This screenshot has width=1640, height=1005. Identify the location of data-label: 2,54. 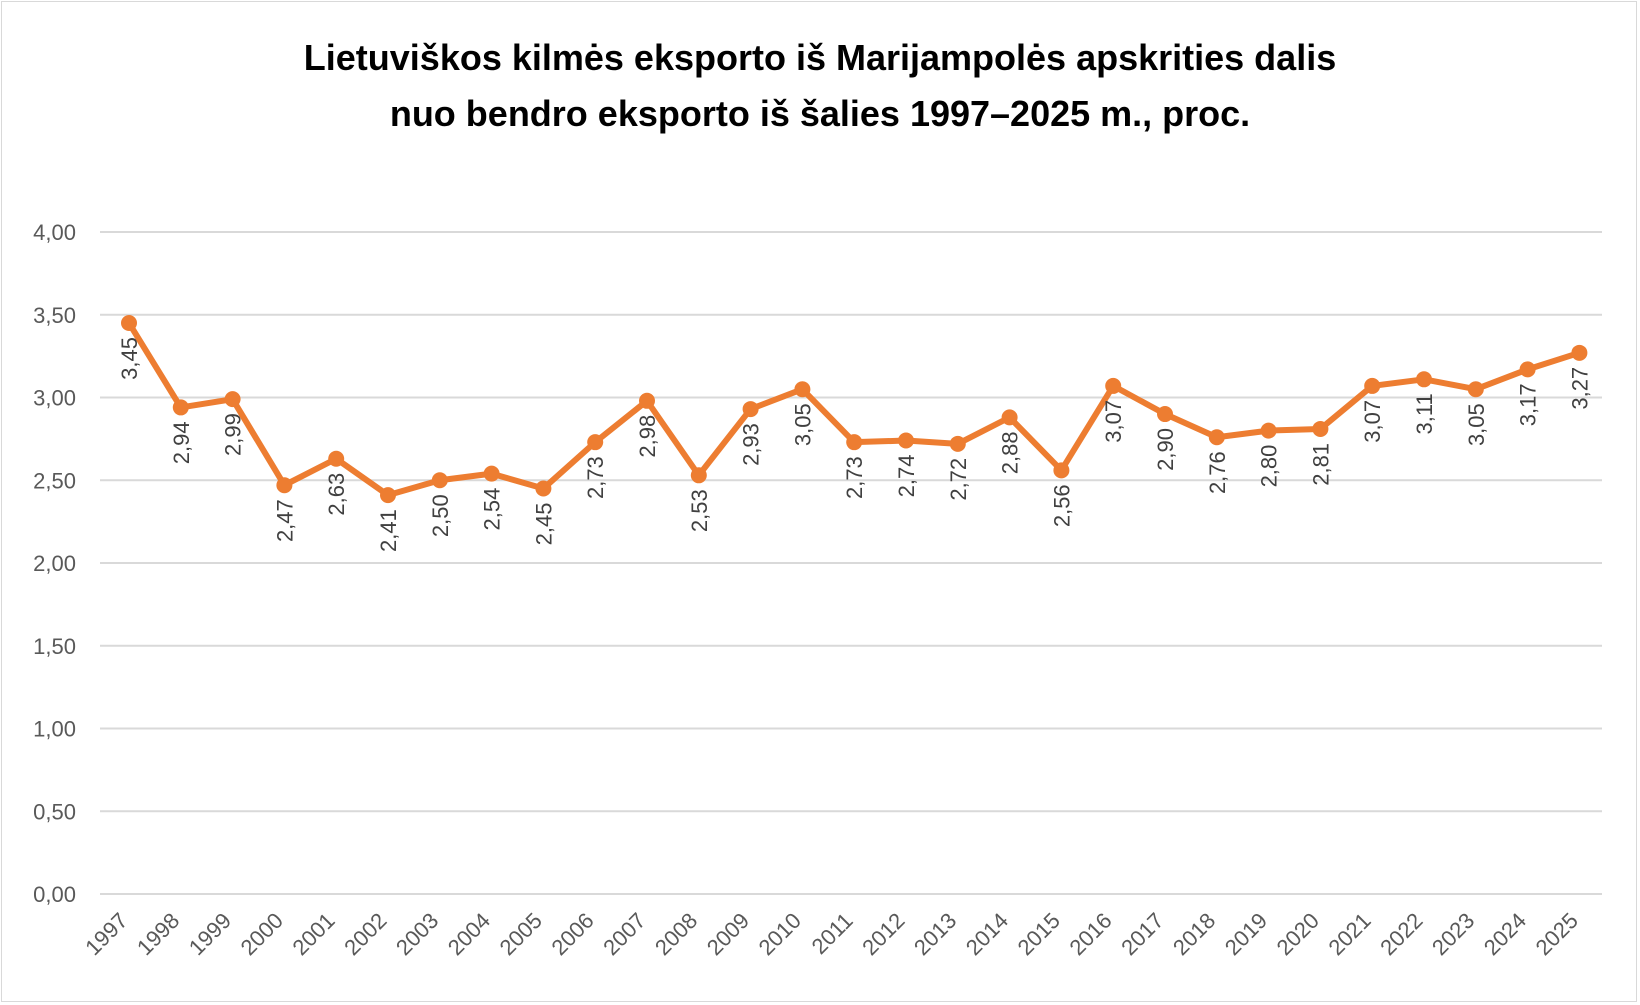
(492, 509).